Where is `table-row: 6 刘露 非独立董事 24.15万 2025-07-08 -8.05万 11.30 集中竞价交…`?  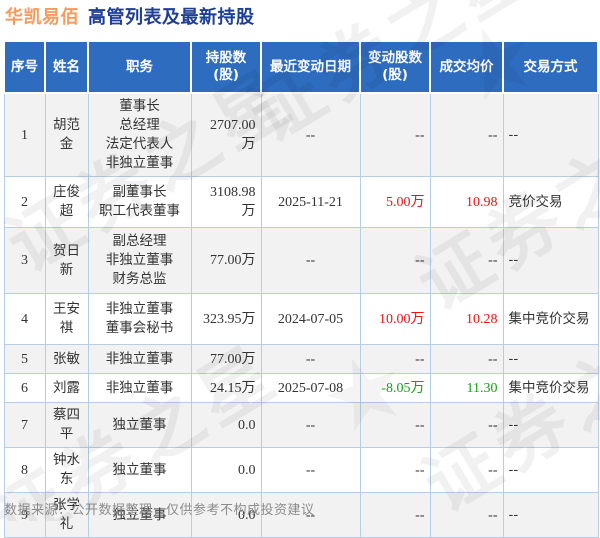 table-row: 6 刘露 非独立董事 24.15万 2025-07-08 -8.05万 11.30 集中竞价交… is located at coordinates (301, 388).